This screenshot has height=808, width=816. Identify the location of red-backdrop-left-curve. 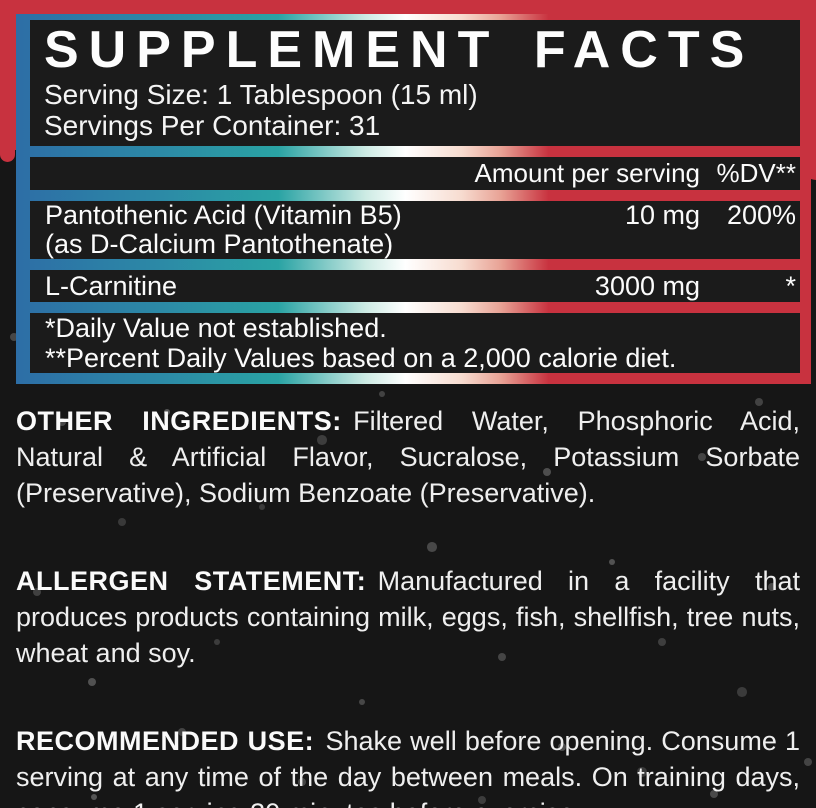
(7, 155).